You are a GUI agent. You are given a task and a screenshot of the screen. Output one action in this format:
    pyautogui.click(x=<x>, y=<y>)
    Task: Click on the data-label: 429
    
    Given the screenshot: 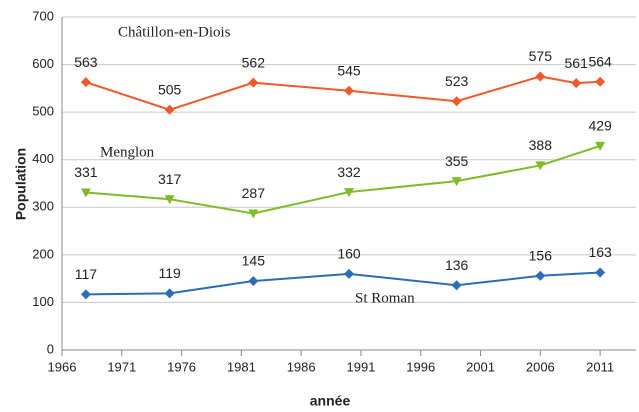 What is the action you would take?
    pyautogui.click(x=600, y=126)
    